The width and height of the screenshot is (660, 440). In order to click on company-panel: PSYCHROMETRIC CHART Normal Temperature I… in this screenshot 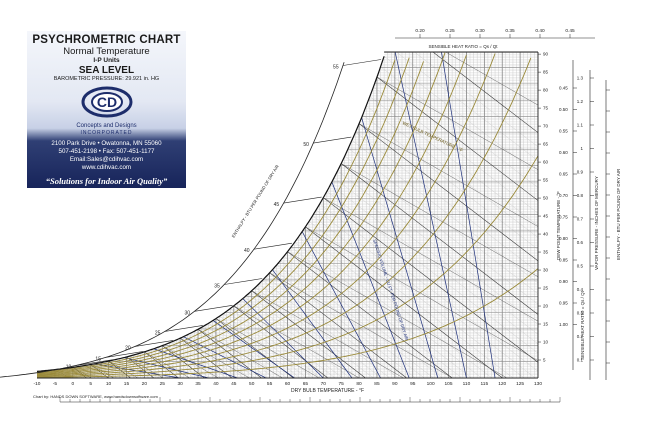, I will do `click(106, 109)`.